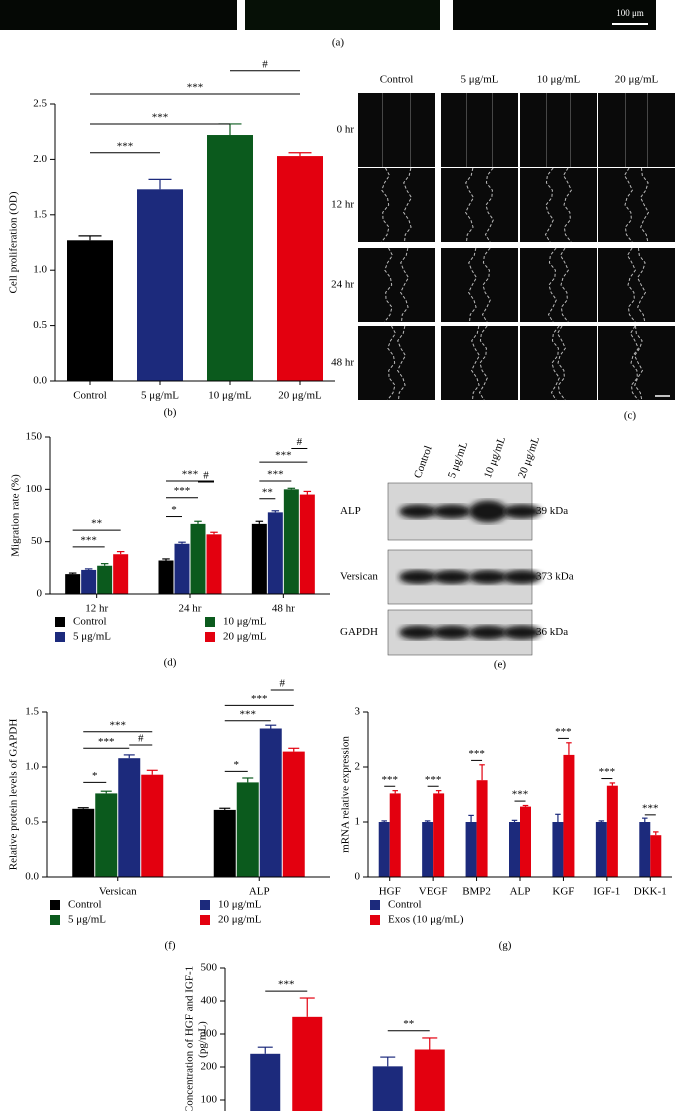  Describe the element at coordinates (342, 205) in the screenshot. I see `row-label: 12 hr` at that location.